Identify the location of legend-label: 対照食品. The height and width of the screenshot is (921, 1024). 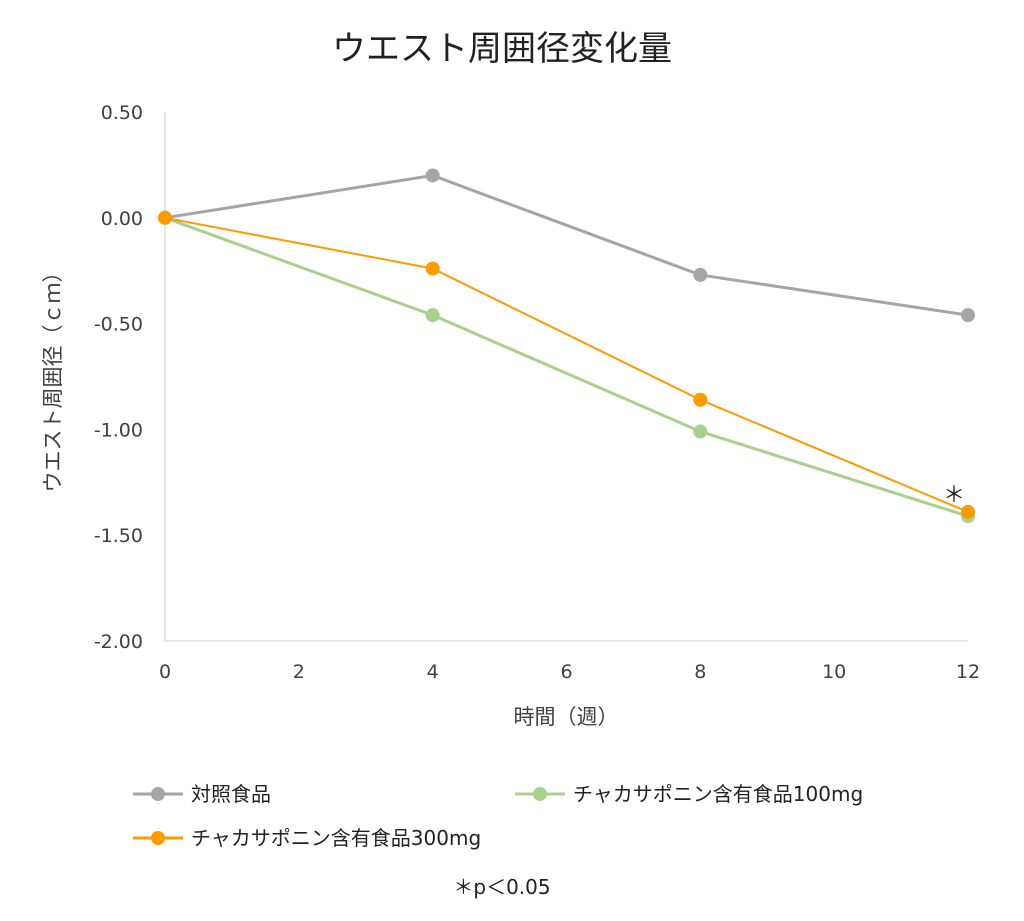
(231, 794).